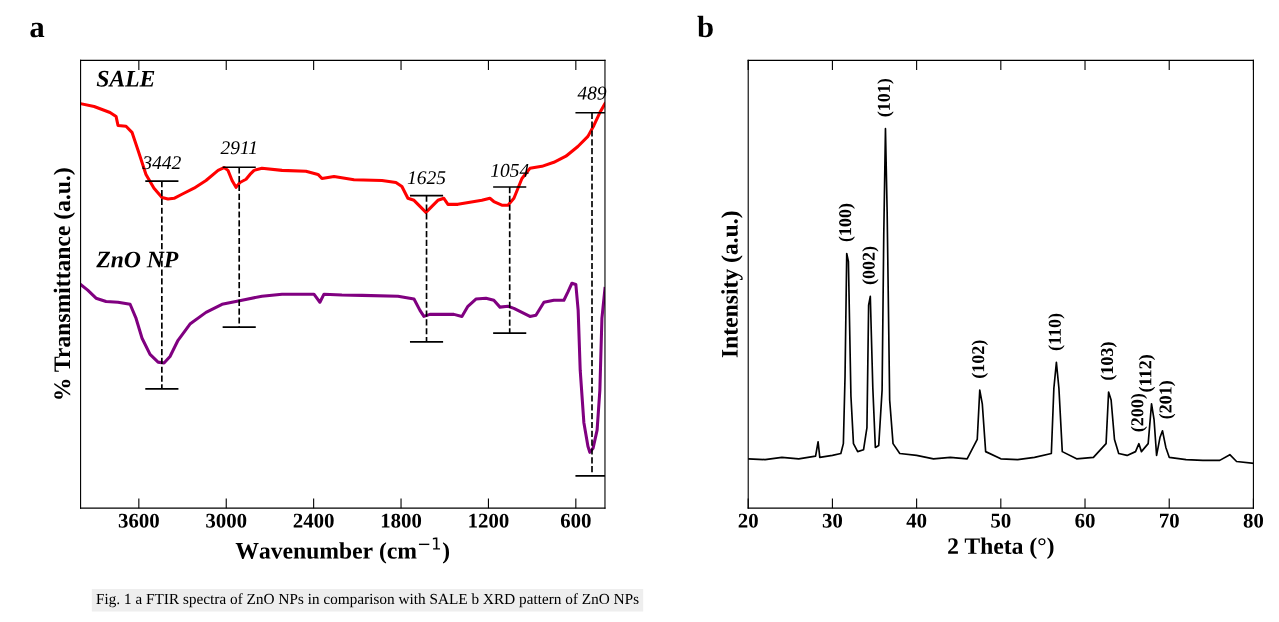  Describe the element at coordinates (748, 520) in the screenshot. I see `x-tick-label: 20` at that location.